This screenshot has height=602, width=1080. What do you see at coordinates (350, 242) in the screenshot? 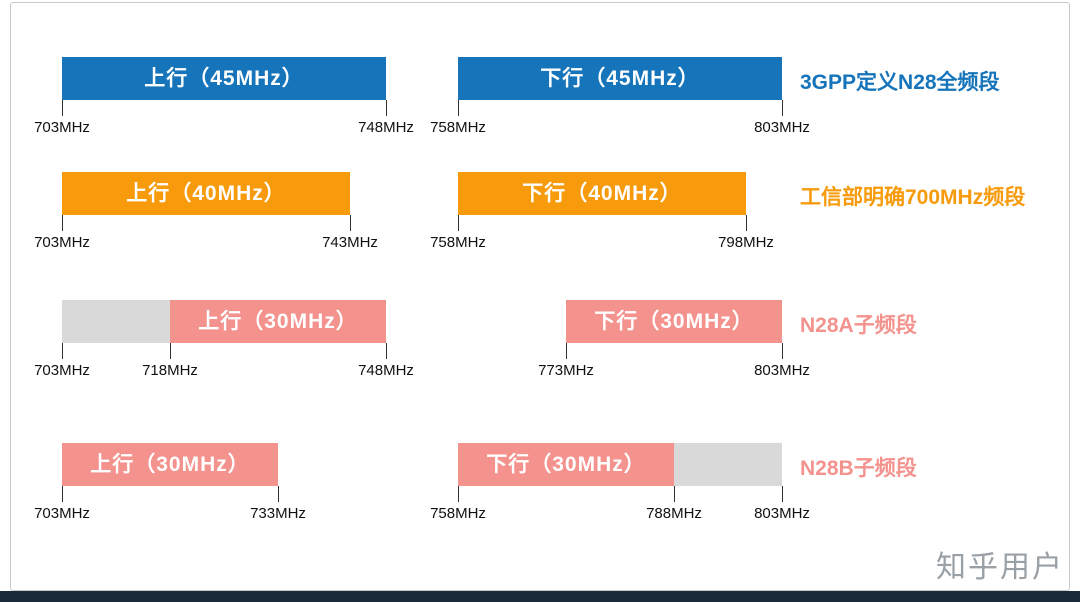
I see `tick-label: 743MHz` at bounding box center [350, 242].